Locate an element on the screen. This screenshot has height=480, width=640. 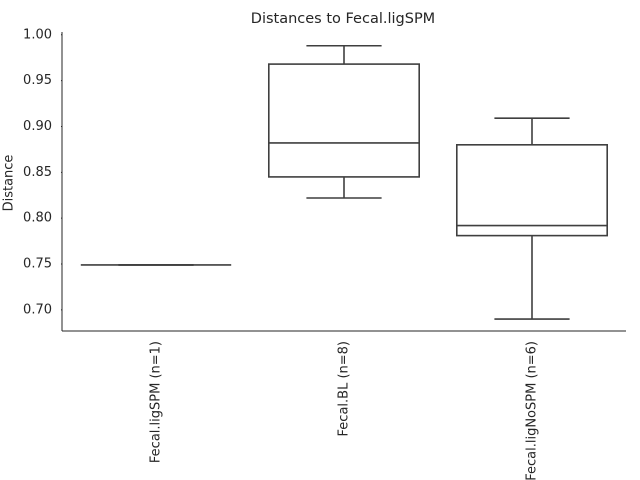
y-tick-label: 0.85 is located at coordinates (37, 172).